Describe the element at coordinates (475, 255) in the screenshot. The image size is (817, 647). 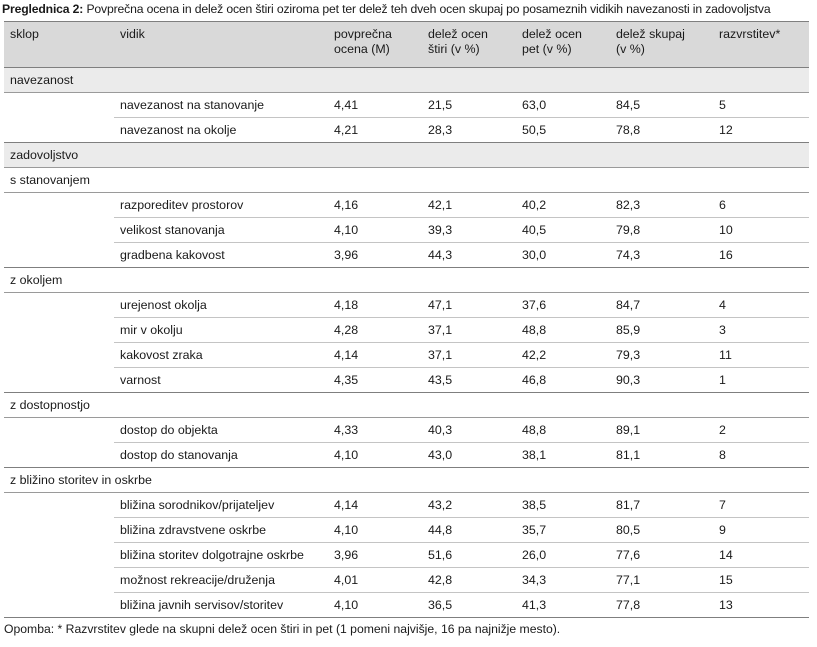
I see `cell-stiri: 44,3` at that location.